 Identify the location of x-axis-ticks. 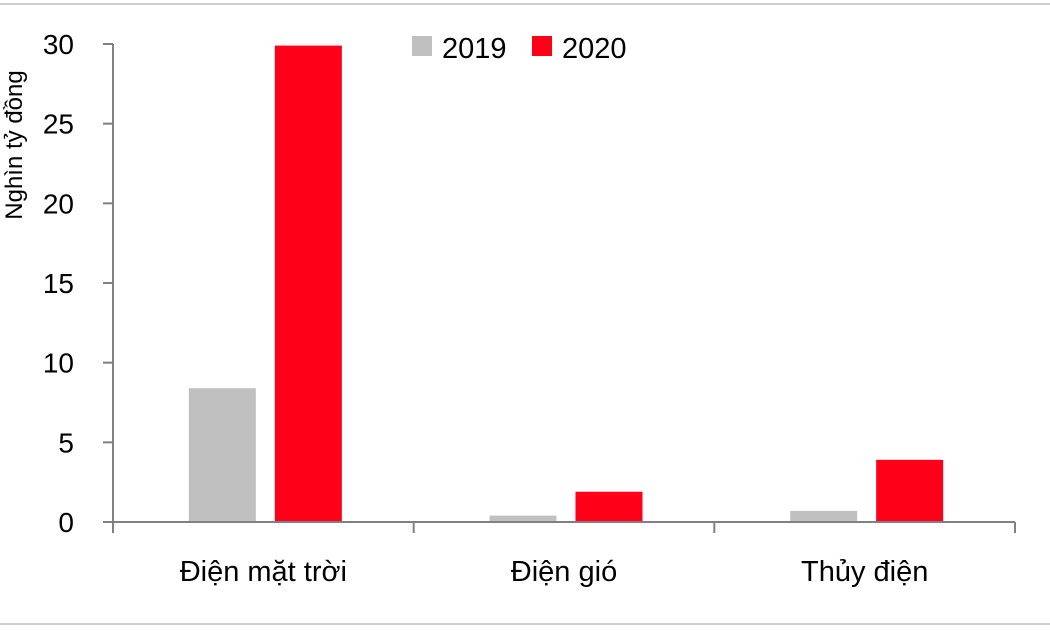
(564, 527).